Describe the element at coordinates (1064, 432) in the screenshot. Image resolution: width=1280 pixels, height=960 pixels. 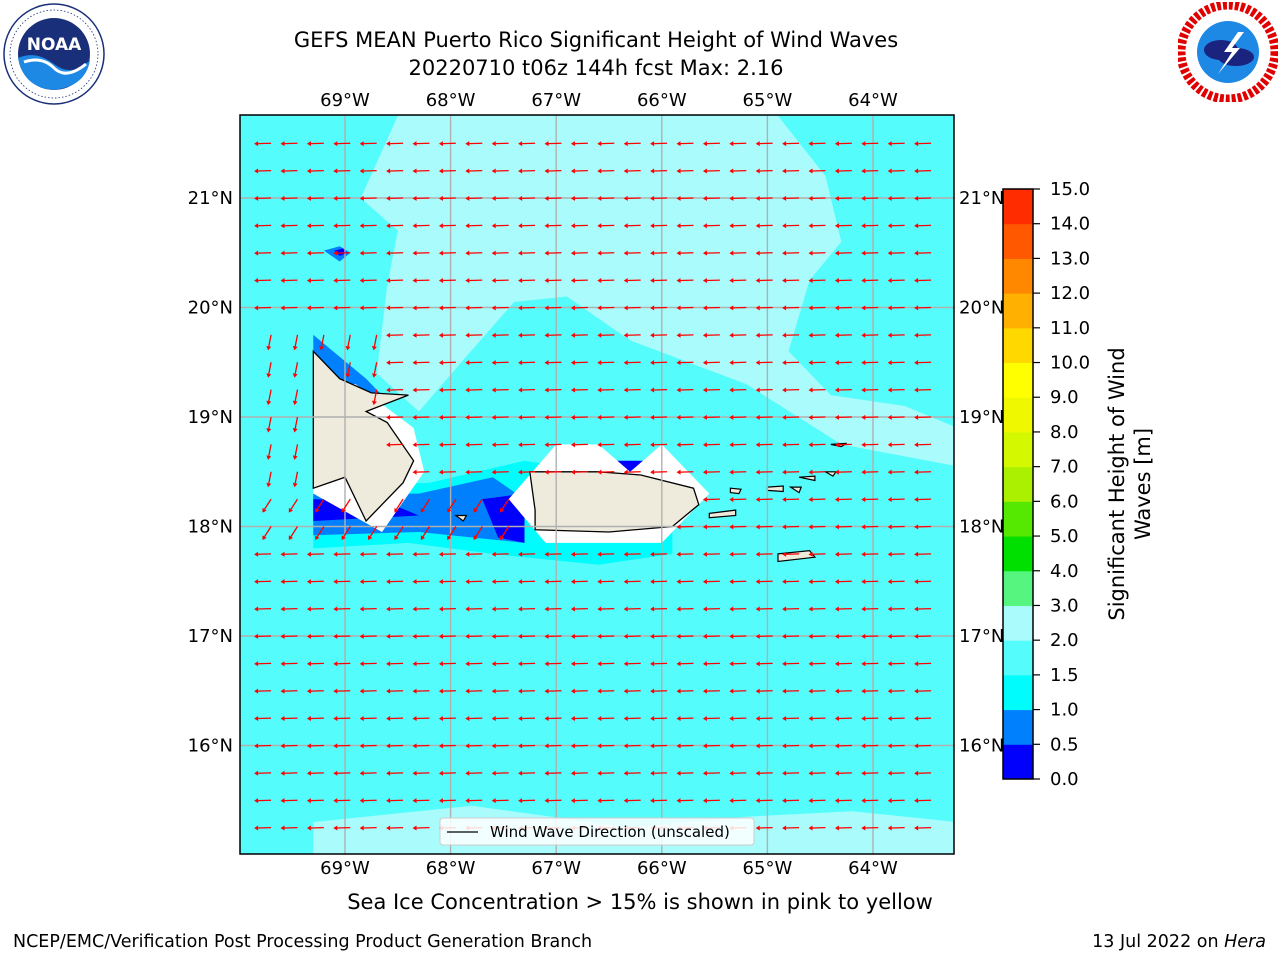
I see `colorbar-tick-label: 8.0` at that location.